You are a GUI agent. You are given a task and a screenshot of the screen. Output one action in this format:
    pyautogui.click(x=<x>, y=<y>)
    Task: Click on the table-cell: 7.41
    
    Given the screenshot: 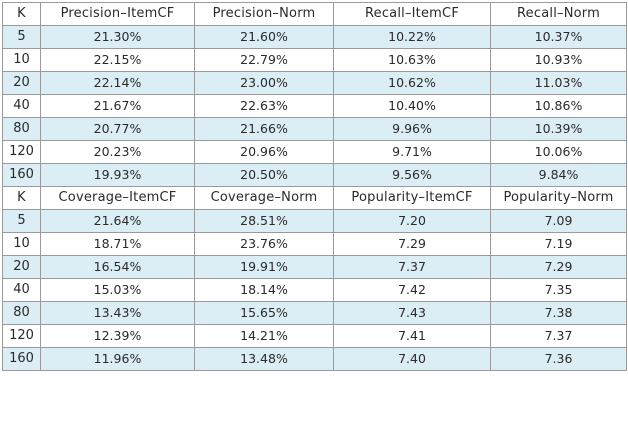 What is the action you would take?
    pyautogui.click(x=412, y=336)
    